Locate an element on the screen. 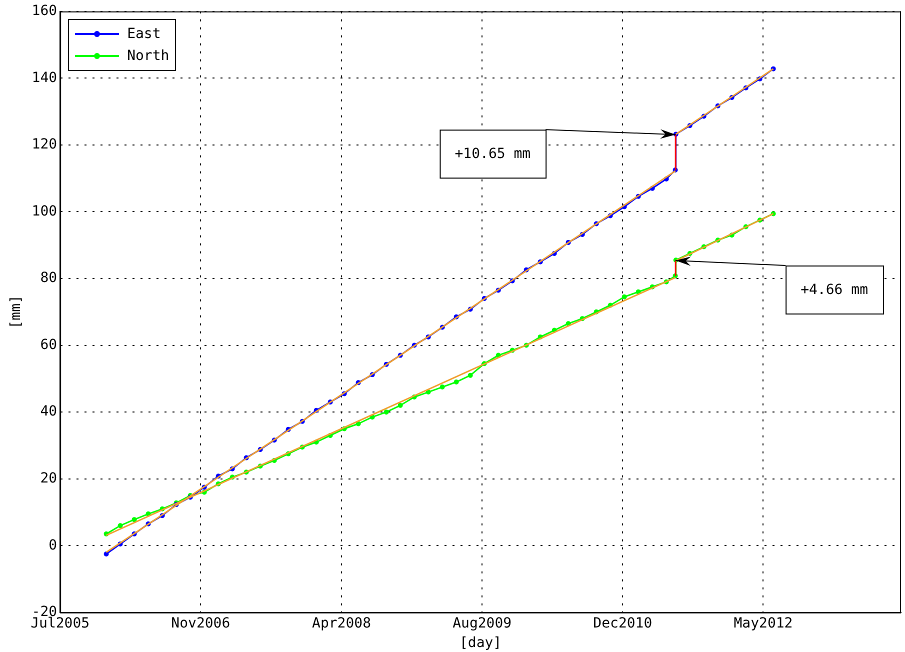 This screenshot has height=652, width=905. y-tick-label: 160 is located at coordinates (45, 11).